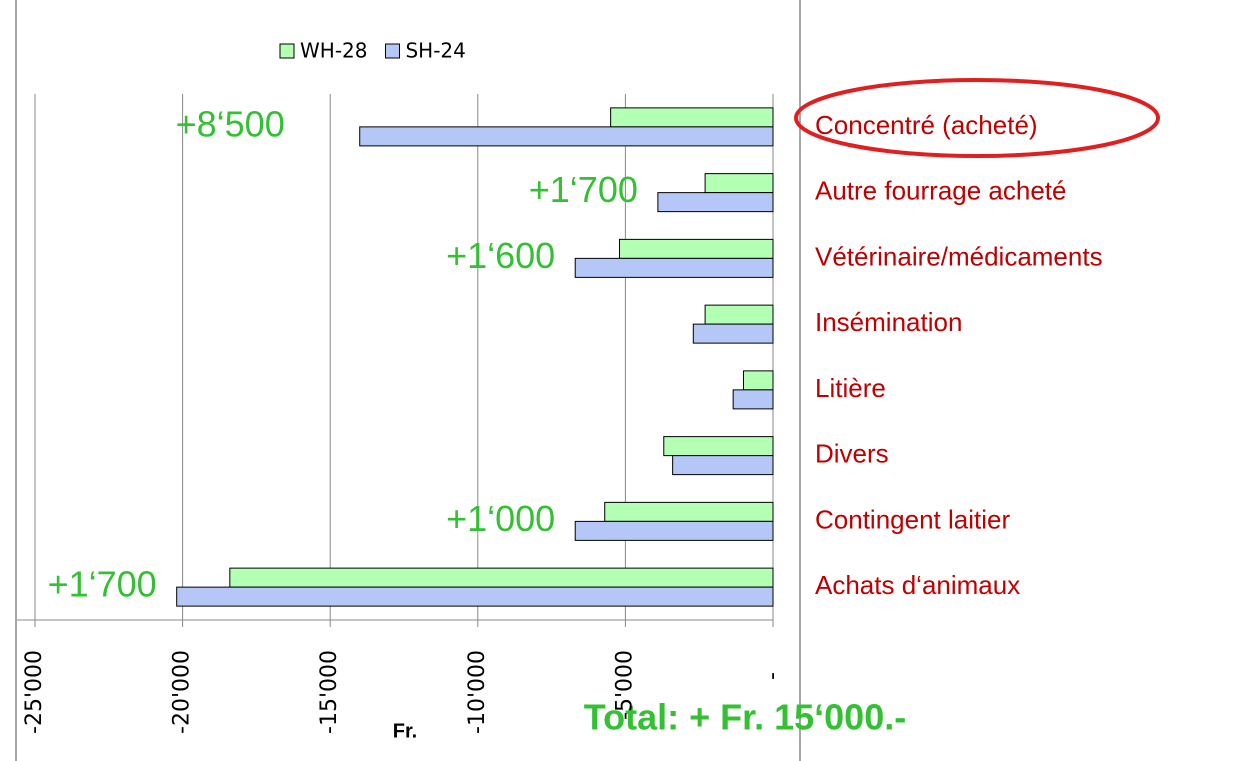  I want to click on category-label: Contingent laitier, so click(912, 519).